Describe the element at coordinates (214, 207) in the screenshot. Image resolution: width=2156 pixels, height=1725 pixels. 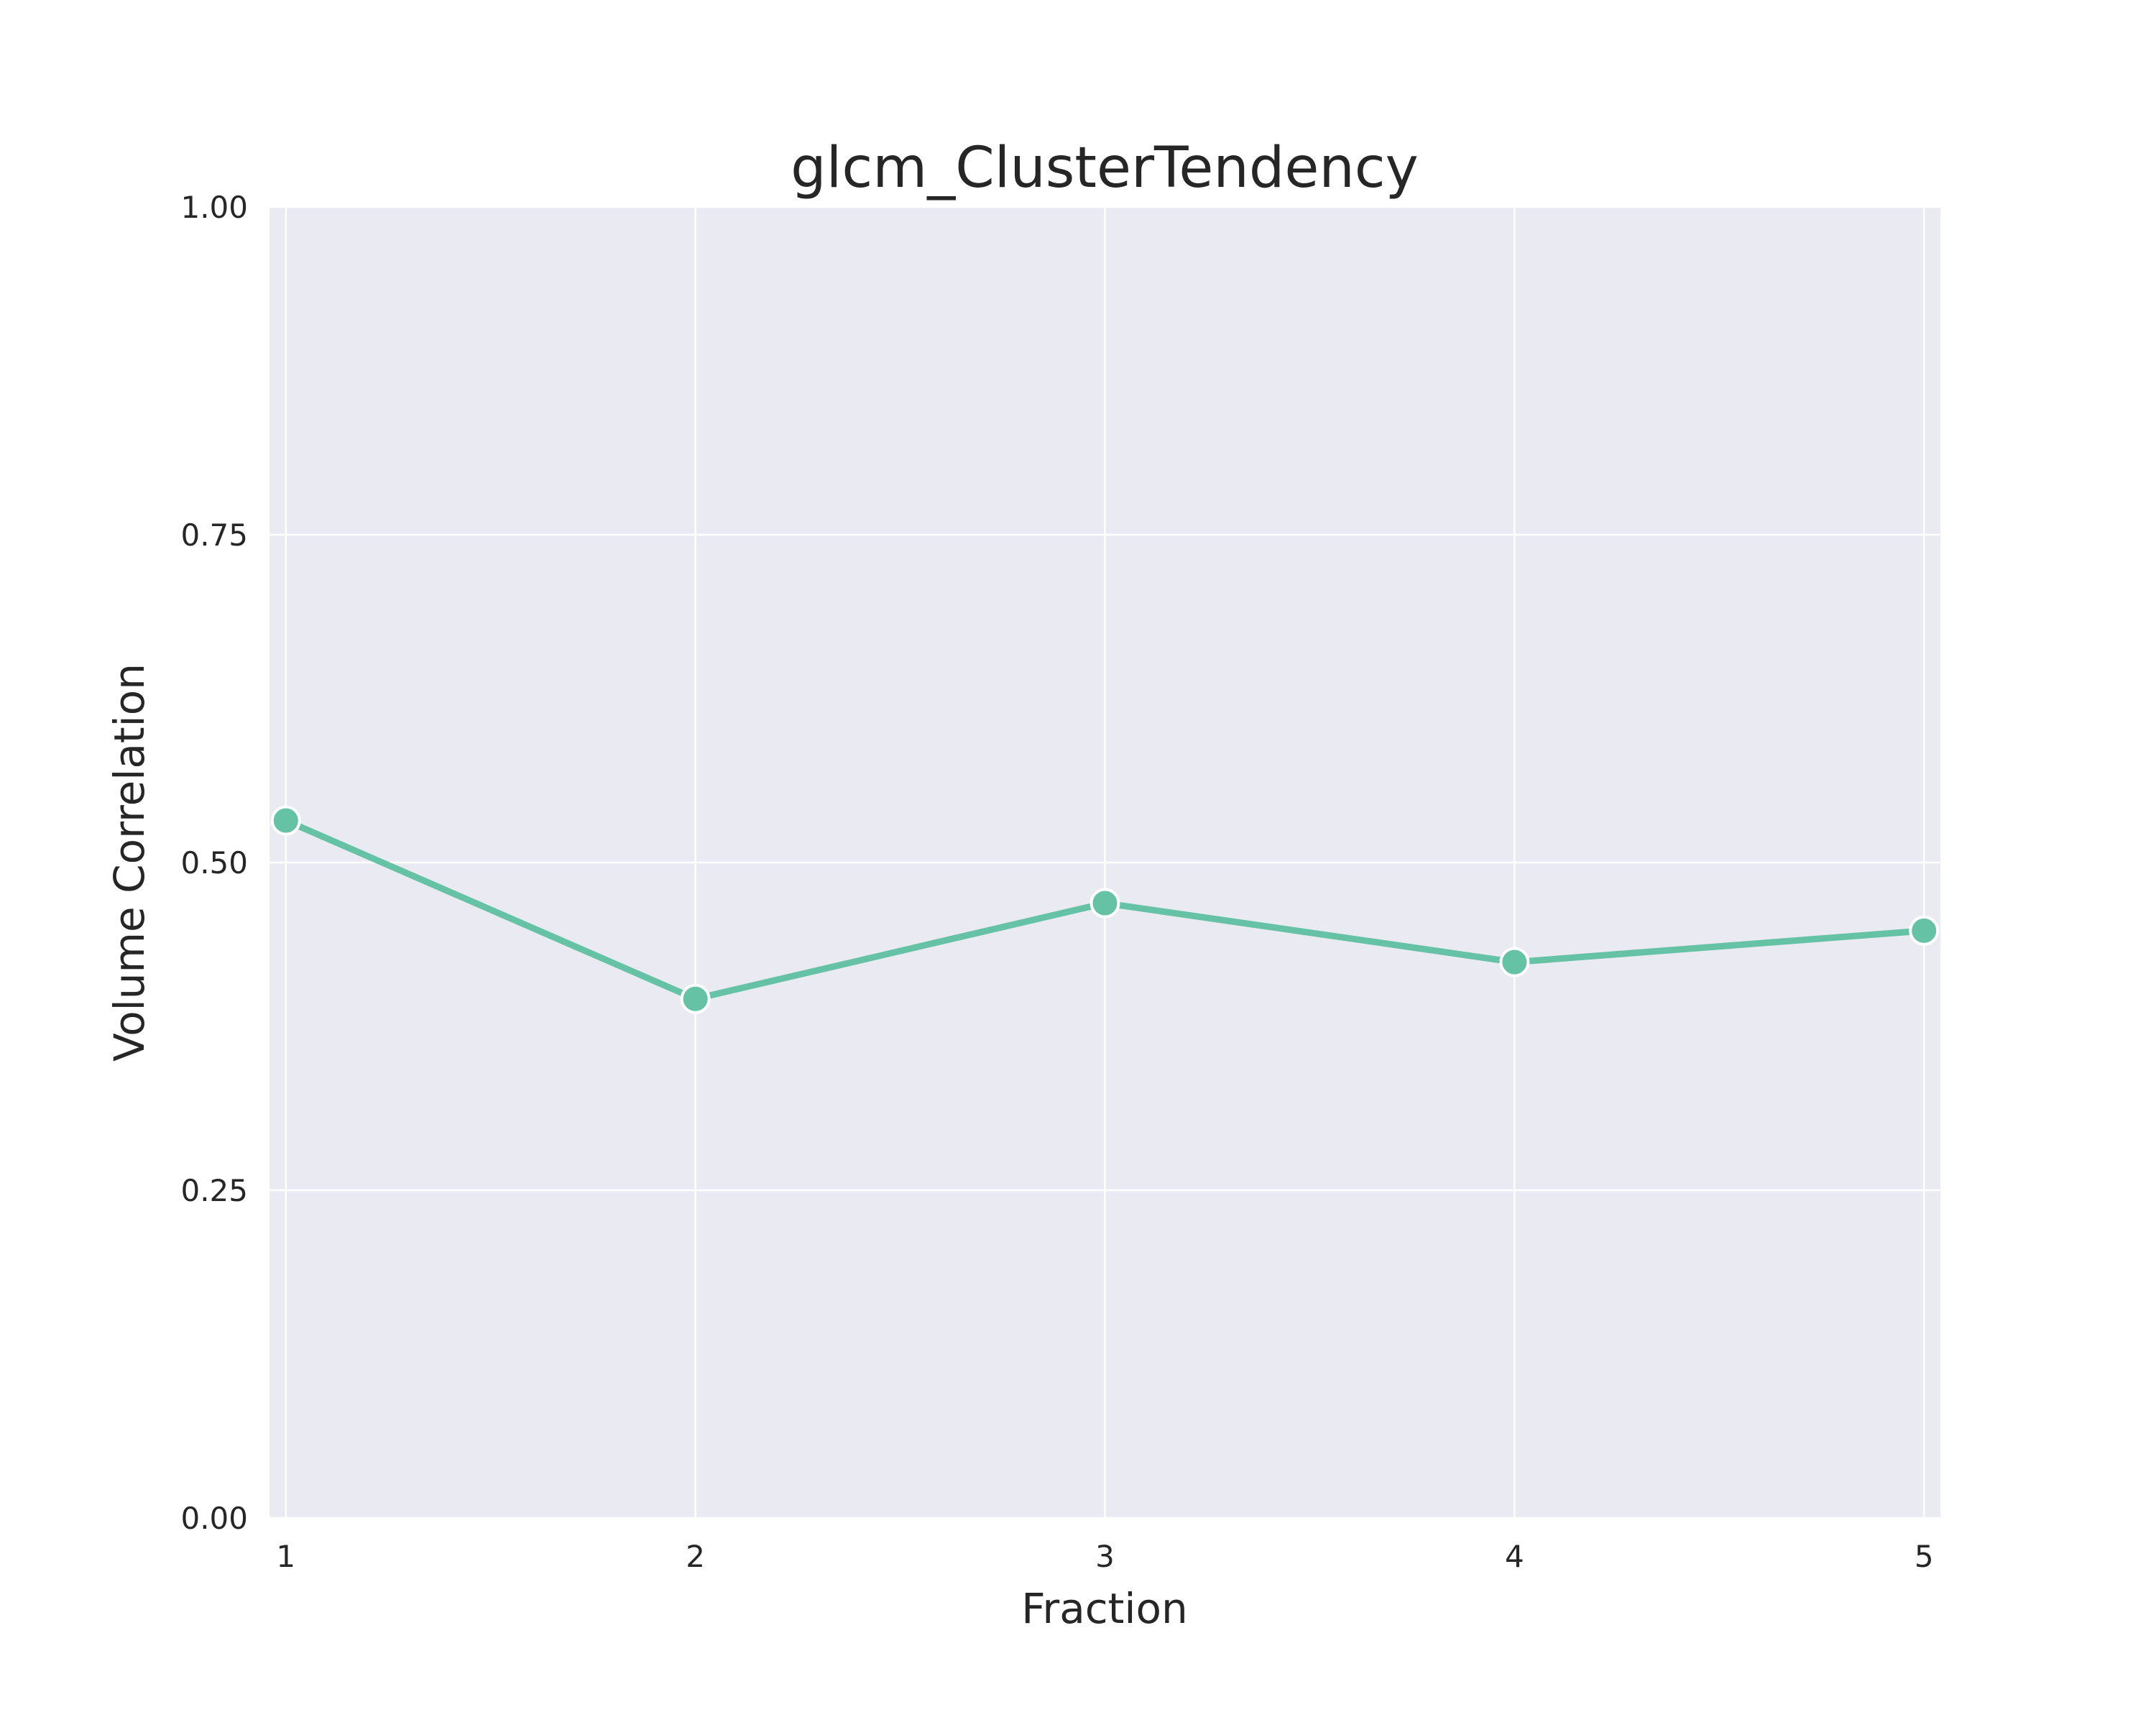
I see `y-tick-label: 1.00` at that location.